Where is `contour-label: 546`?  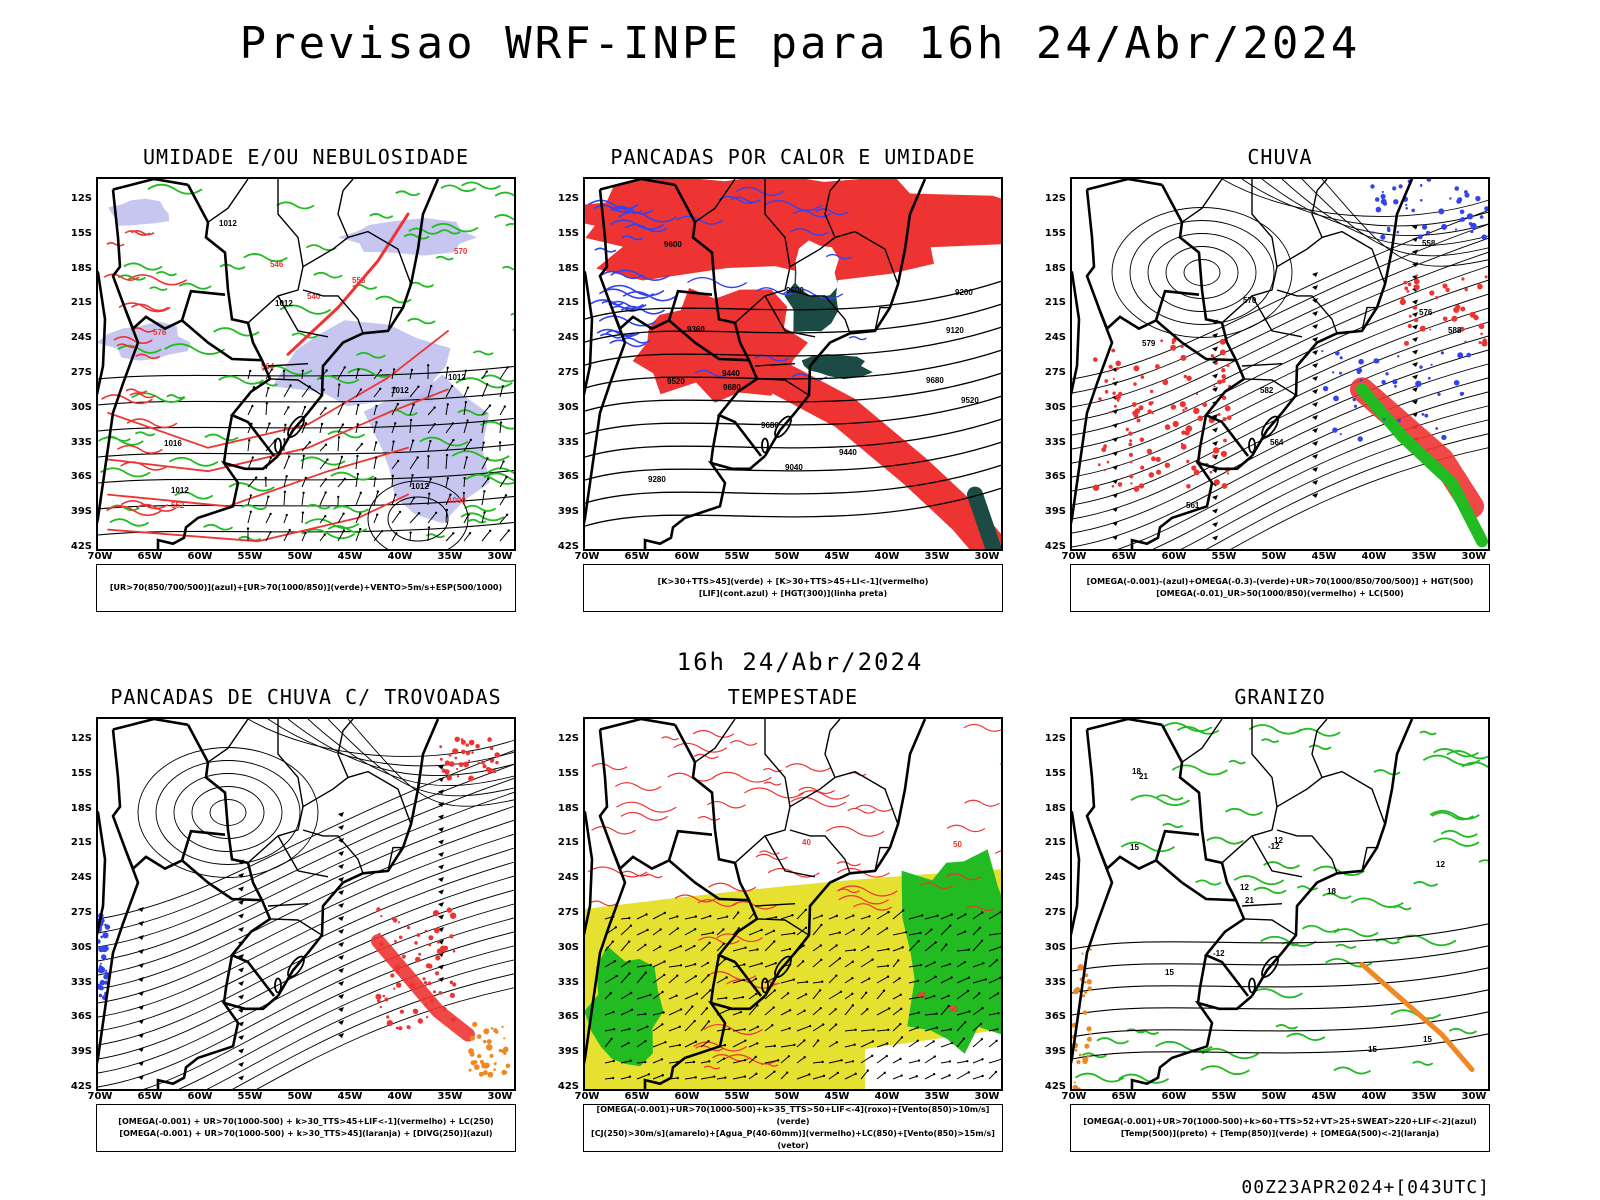 contour-label: 546 is located at coordinates (277, 264).